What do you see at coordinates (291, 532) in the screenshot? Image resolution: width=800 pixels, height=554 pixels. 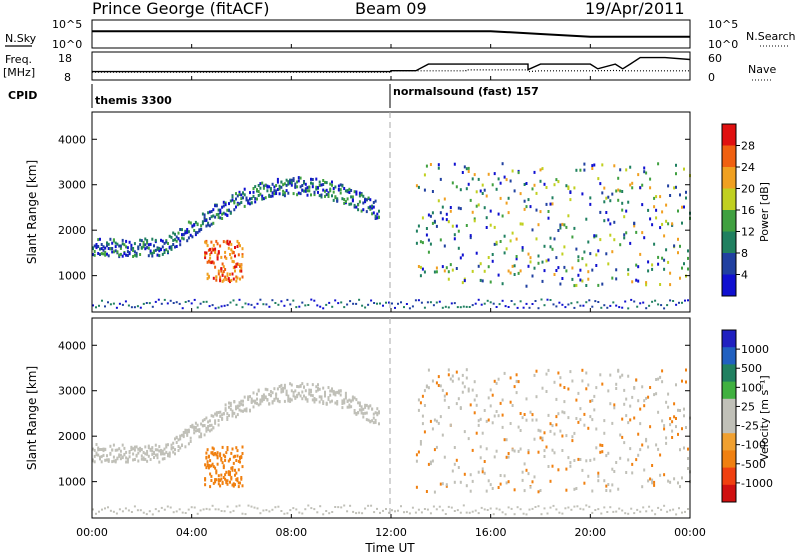 I see `xtick-label: 08:00` at bounding box center [291, 532].